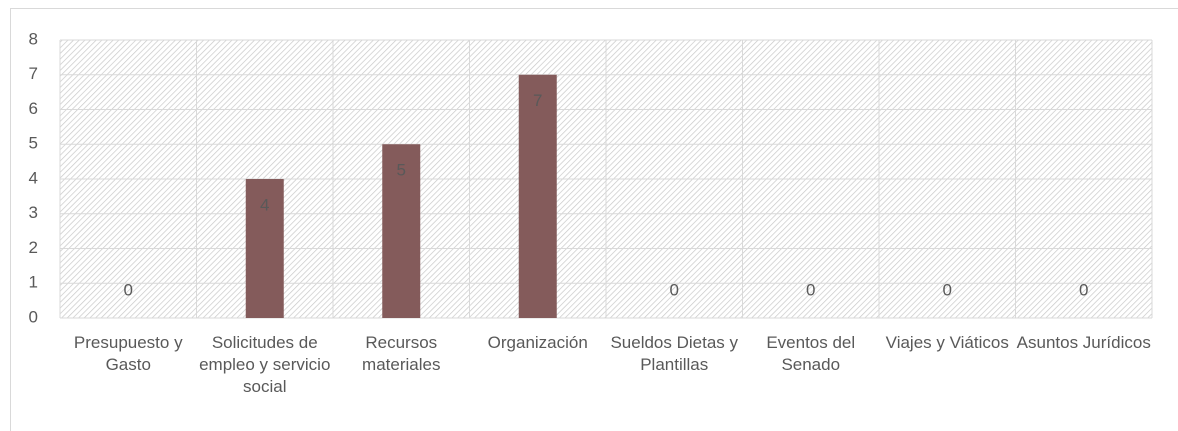 The height and width of the screenshot is (431, 1178). I want to click on x-tick-label: Eventos del Senado, so click(811, 353).